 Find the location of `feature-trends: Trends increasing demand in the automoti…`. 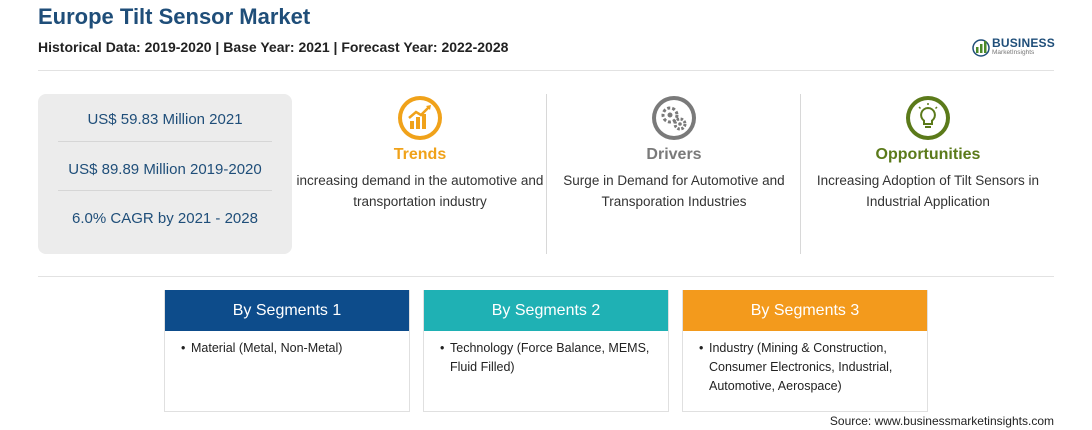

feature-trends: Trends increasing demand in the automoti… is located at coordinates (420, 153).